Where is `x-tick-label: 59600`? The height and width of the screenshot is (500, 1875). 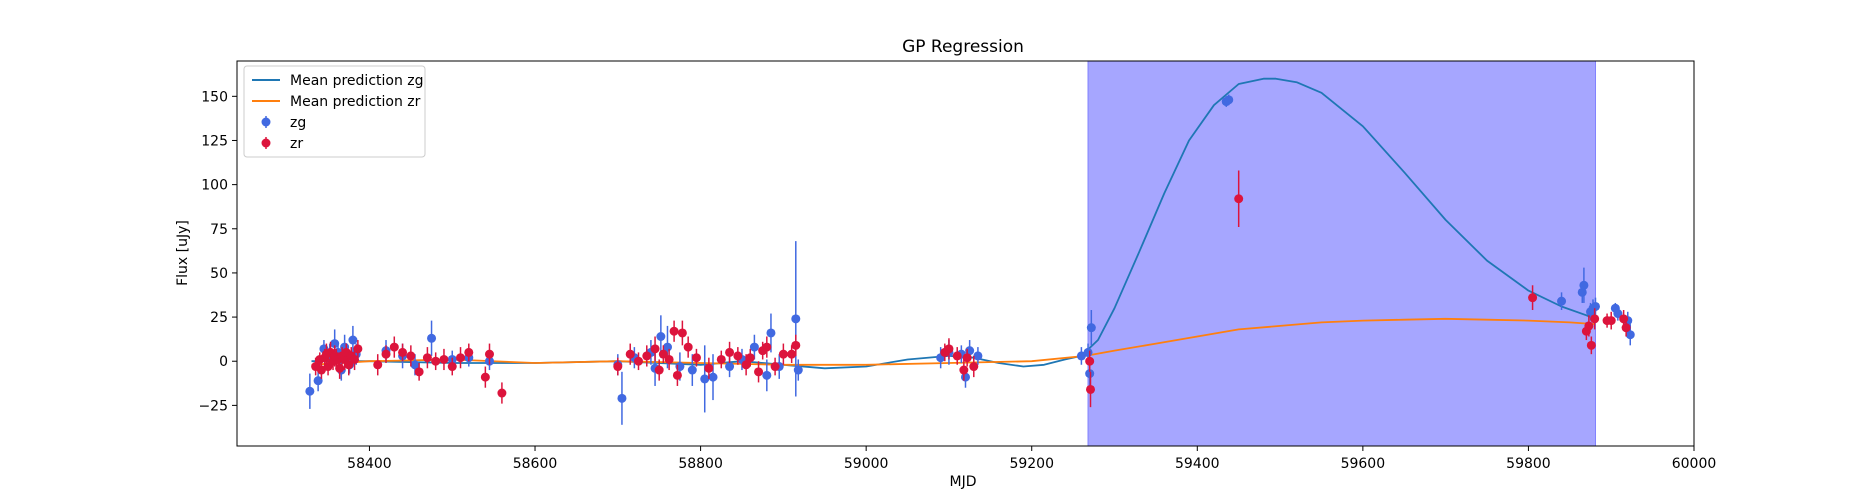 x-tick-label: 59600 is located at coordinates (1363, 464).